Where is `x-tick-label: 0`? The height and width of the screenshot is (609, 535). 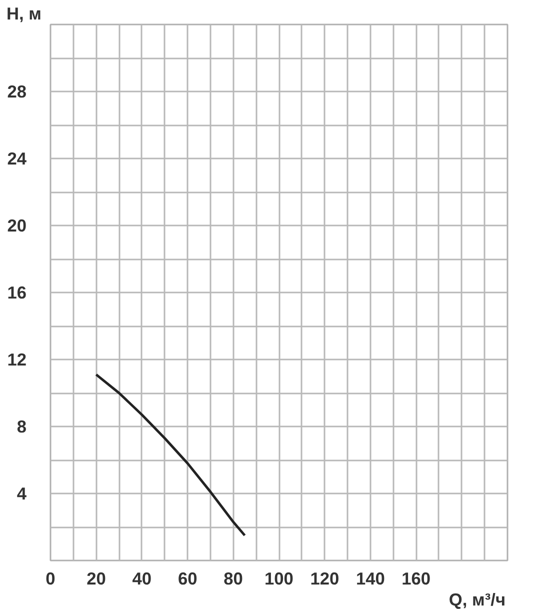 x-tick-label: 0 is located at coordinates (51, 578).